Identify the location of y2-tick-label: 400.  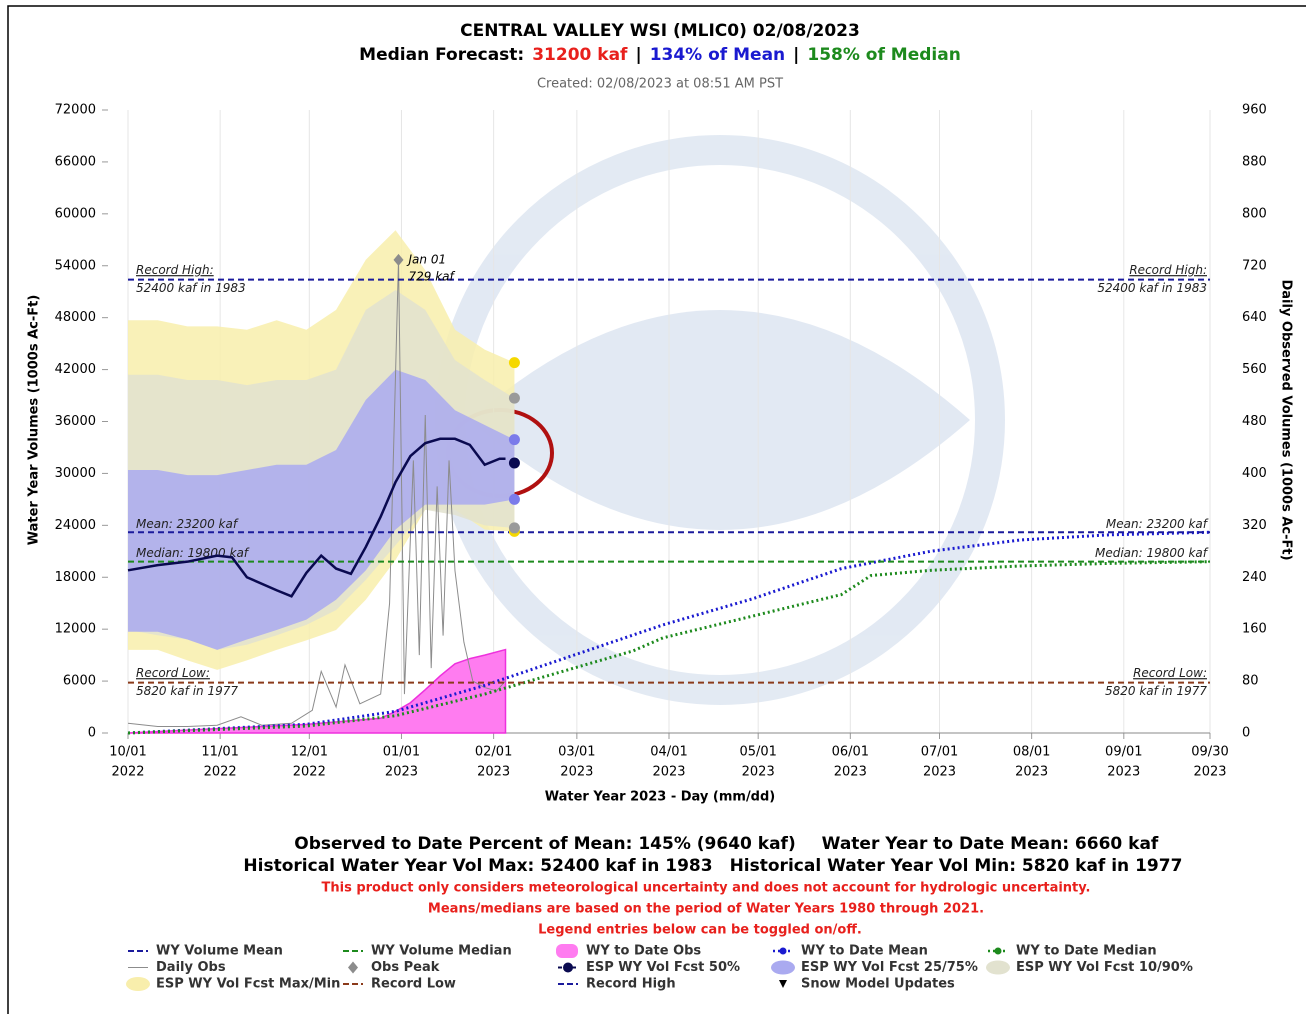
(1254, 473).